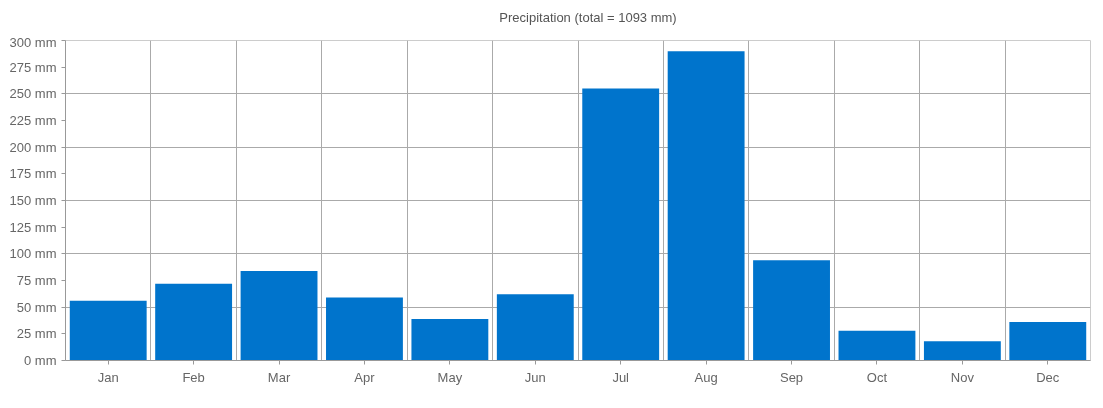 The image size is (1103, 408). Describe the element at coordinates (33, 94) in the screenshot. I see `y-tick-label: 250 mm` at that location.